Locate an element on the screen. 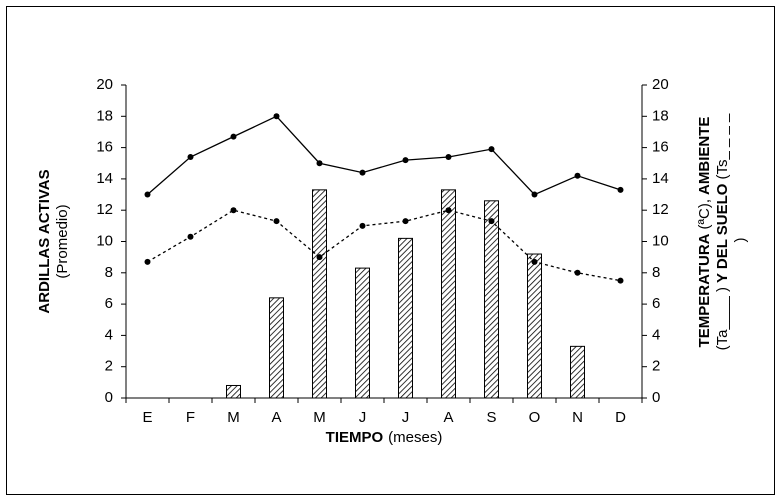 This screenshot has width=781, height=500. y-axis-label: (Promedio) is located at coordinates (62, 241).